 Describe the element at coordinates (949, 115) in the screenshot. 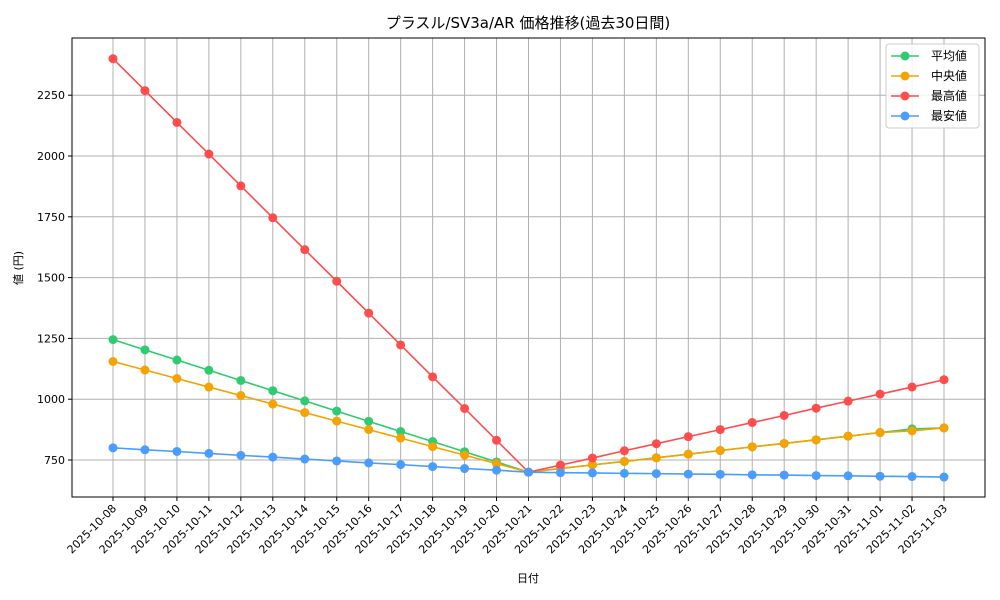

I see `legend-label: 最安値` at that location.